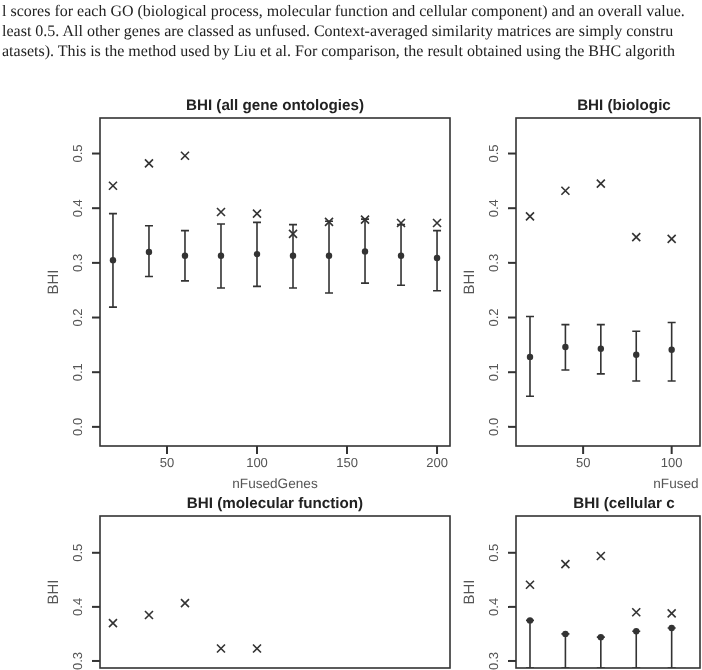 The height and width of the screenshot is (670, 702). What do you see at coordinates (338, 31) in the screenshot?
I see `text: least 0.5. All other genes are classed as unfused. Context-averaged similarity matrices are simply constru` at bounding box center [338, 31].